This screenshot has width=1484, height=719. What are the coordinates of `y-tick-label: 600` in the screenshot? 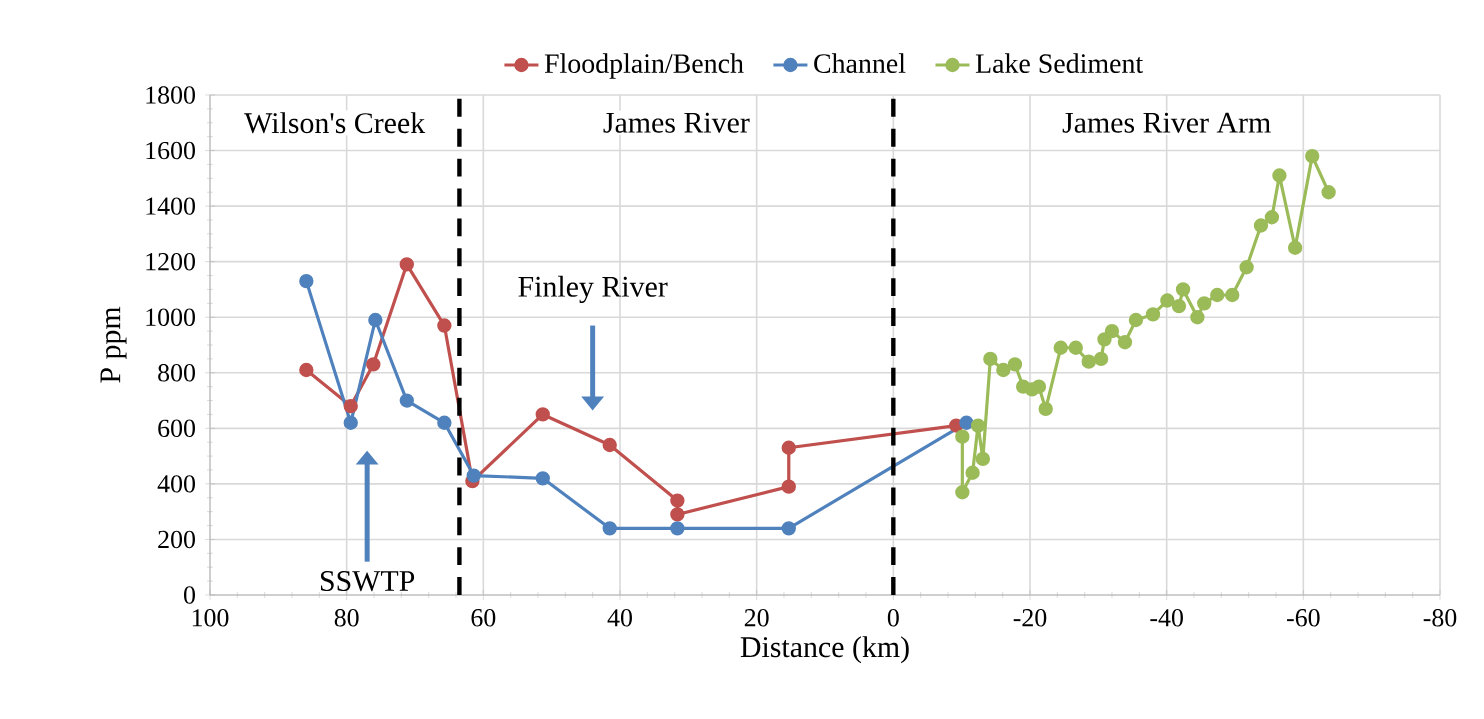 It's located at (176, 428).